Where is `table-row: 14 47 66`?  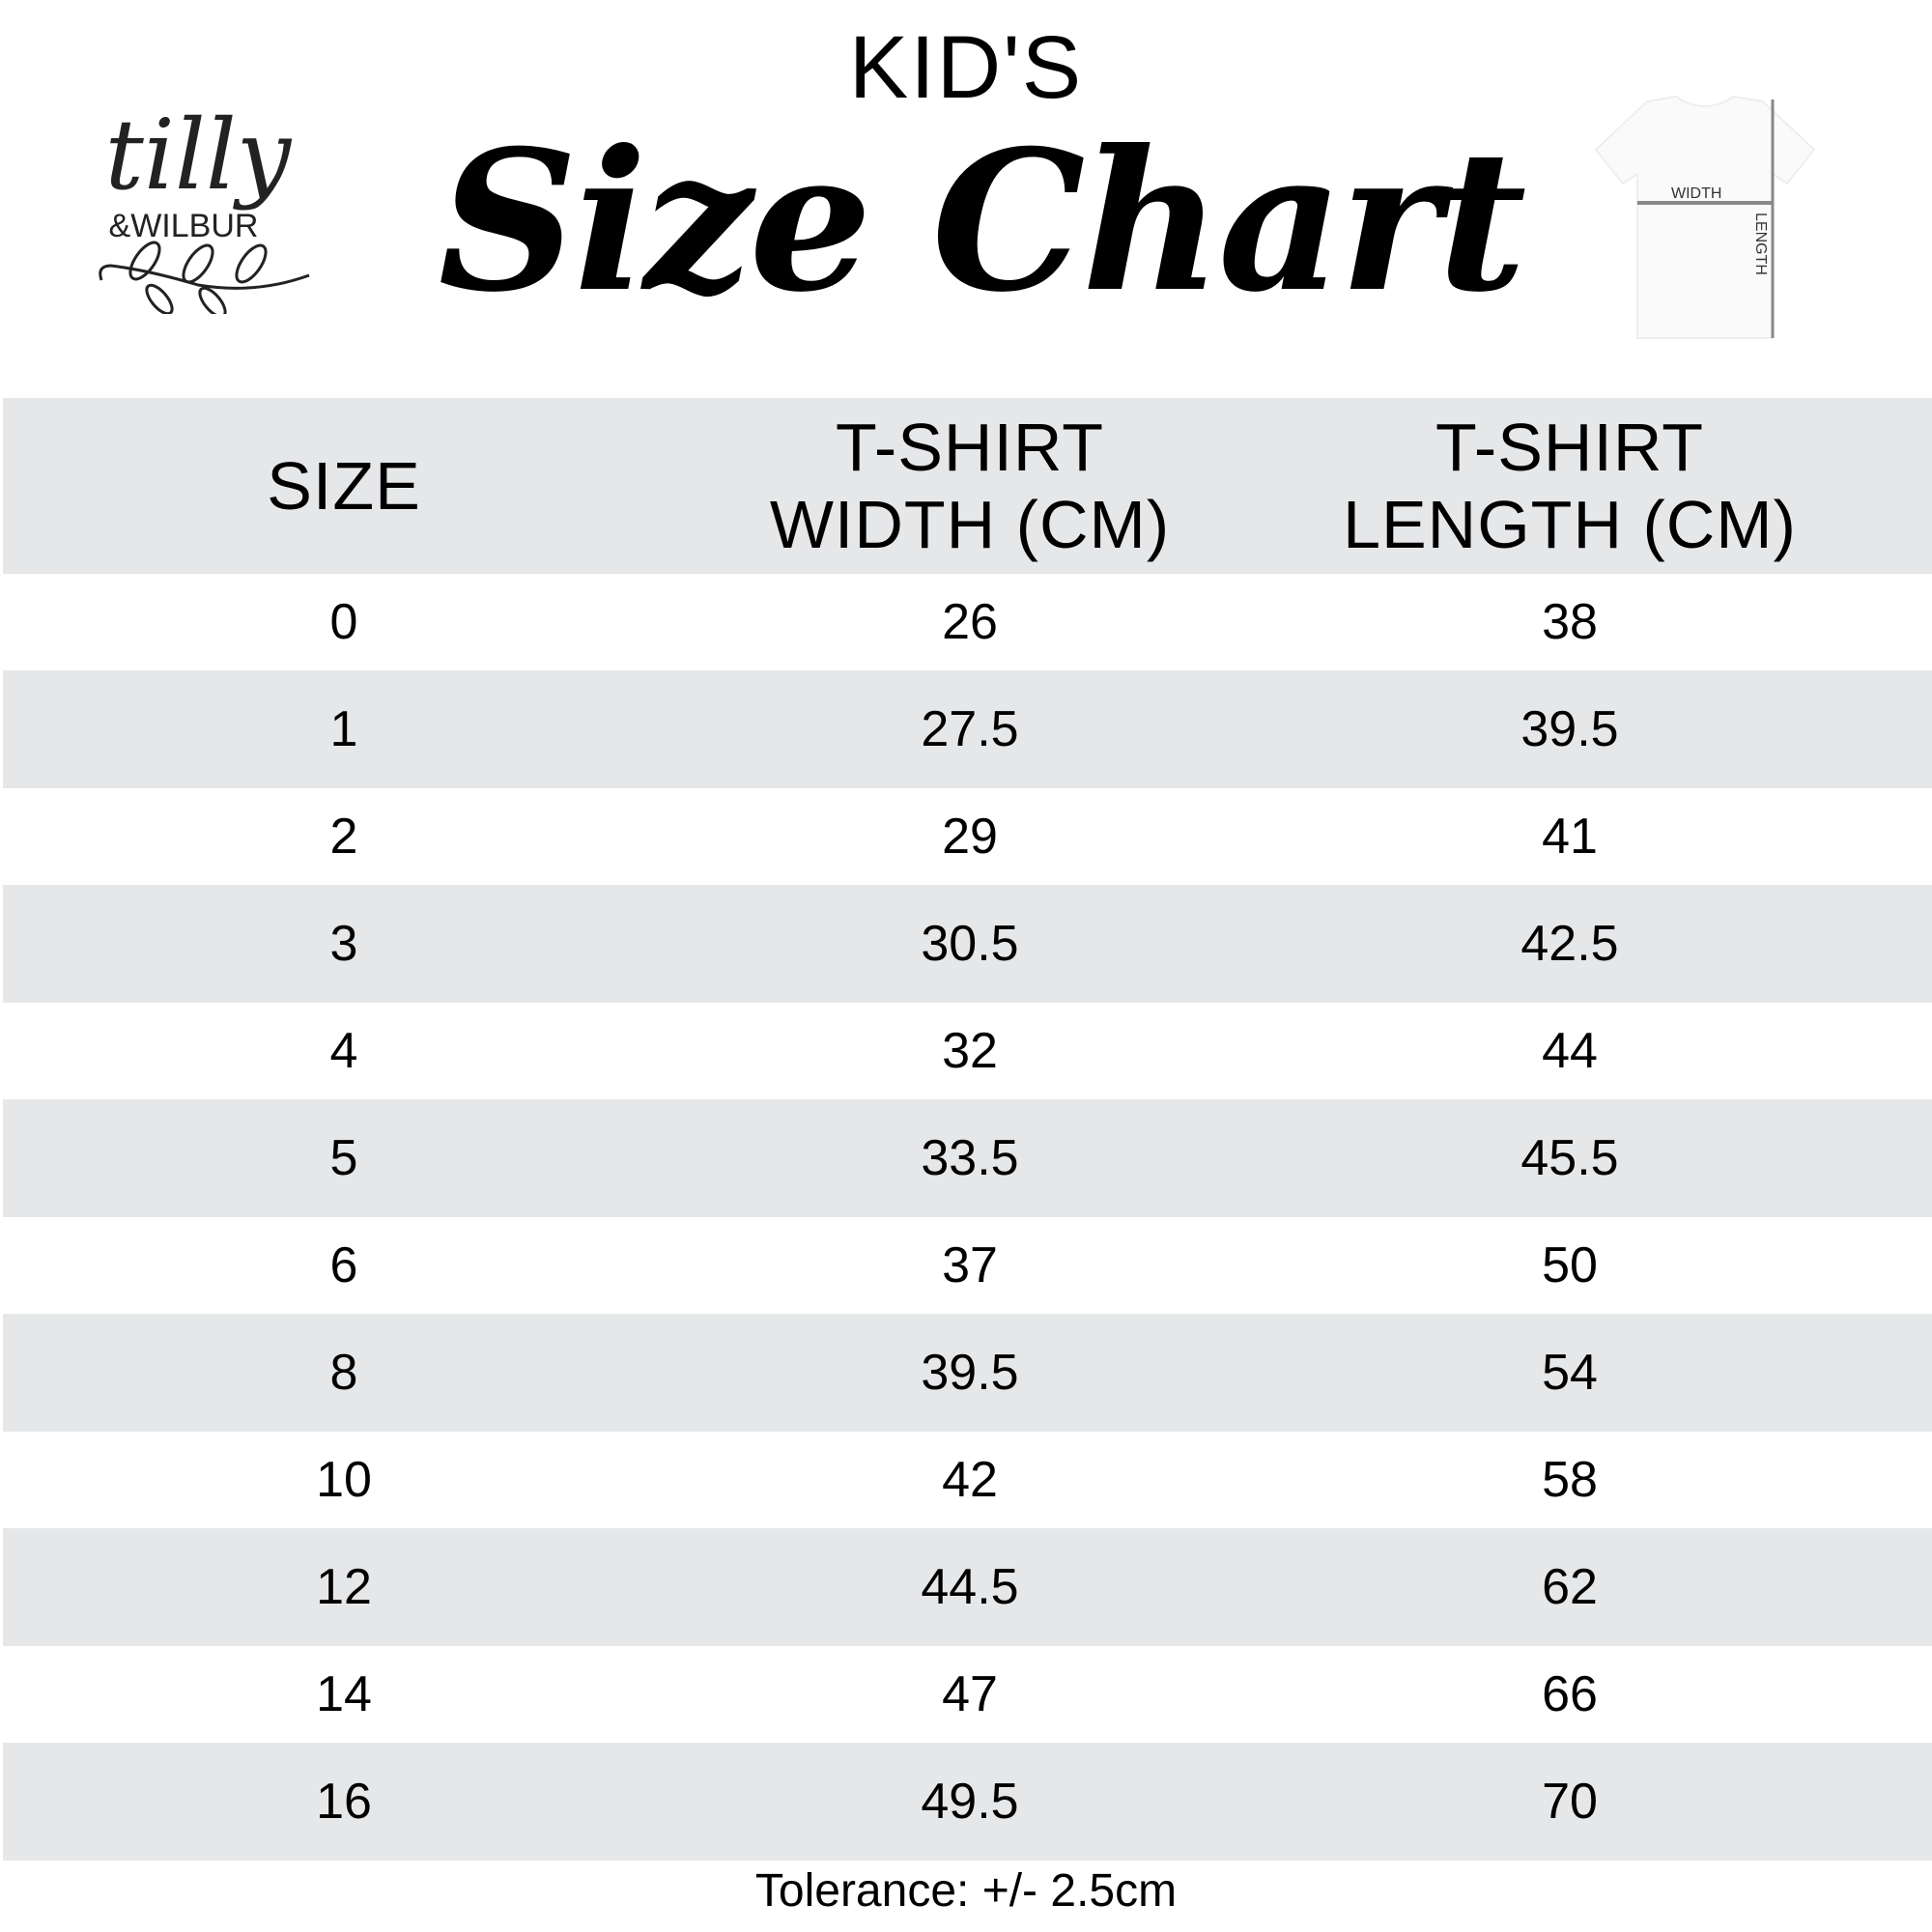 table-row: 14 47 66 is located at coordinates (967, 1694).